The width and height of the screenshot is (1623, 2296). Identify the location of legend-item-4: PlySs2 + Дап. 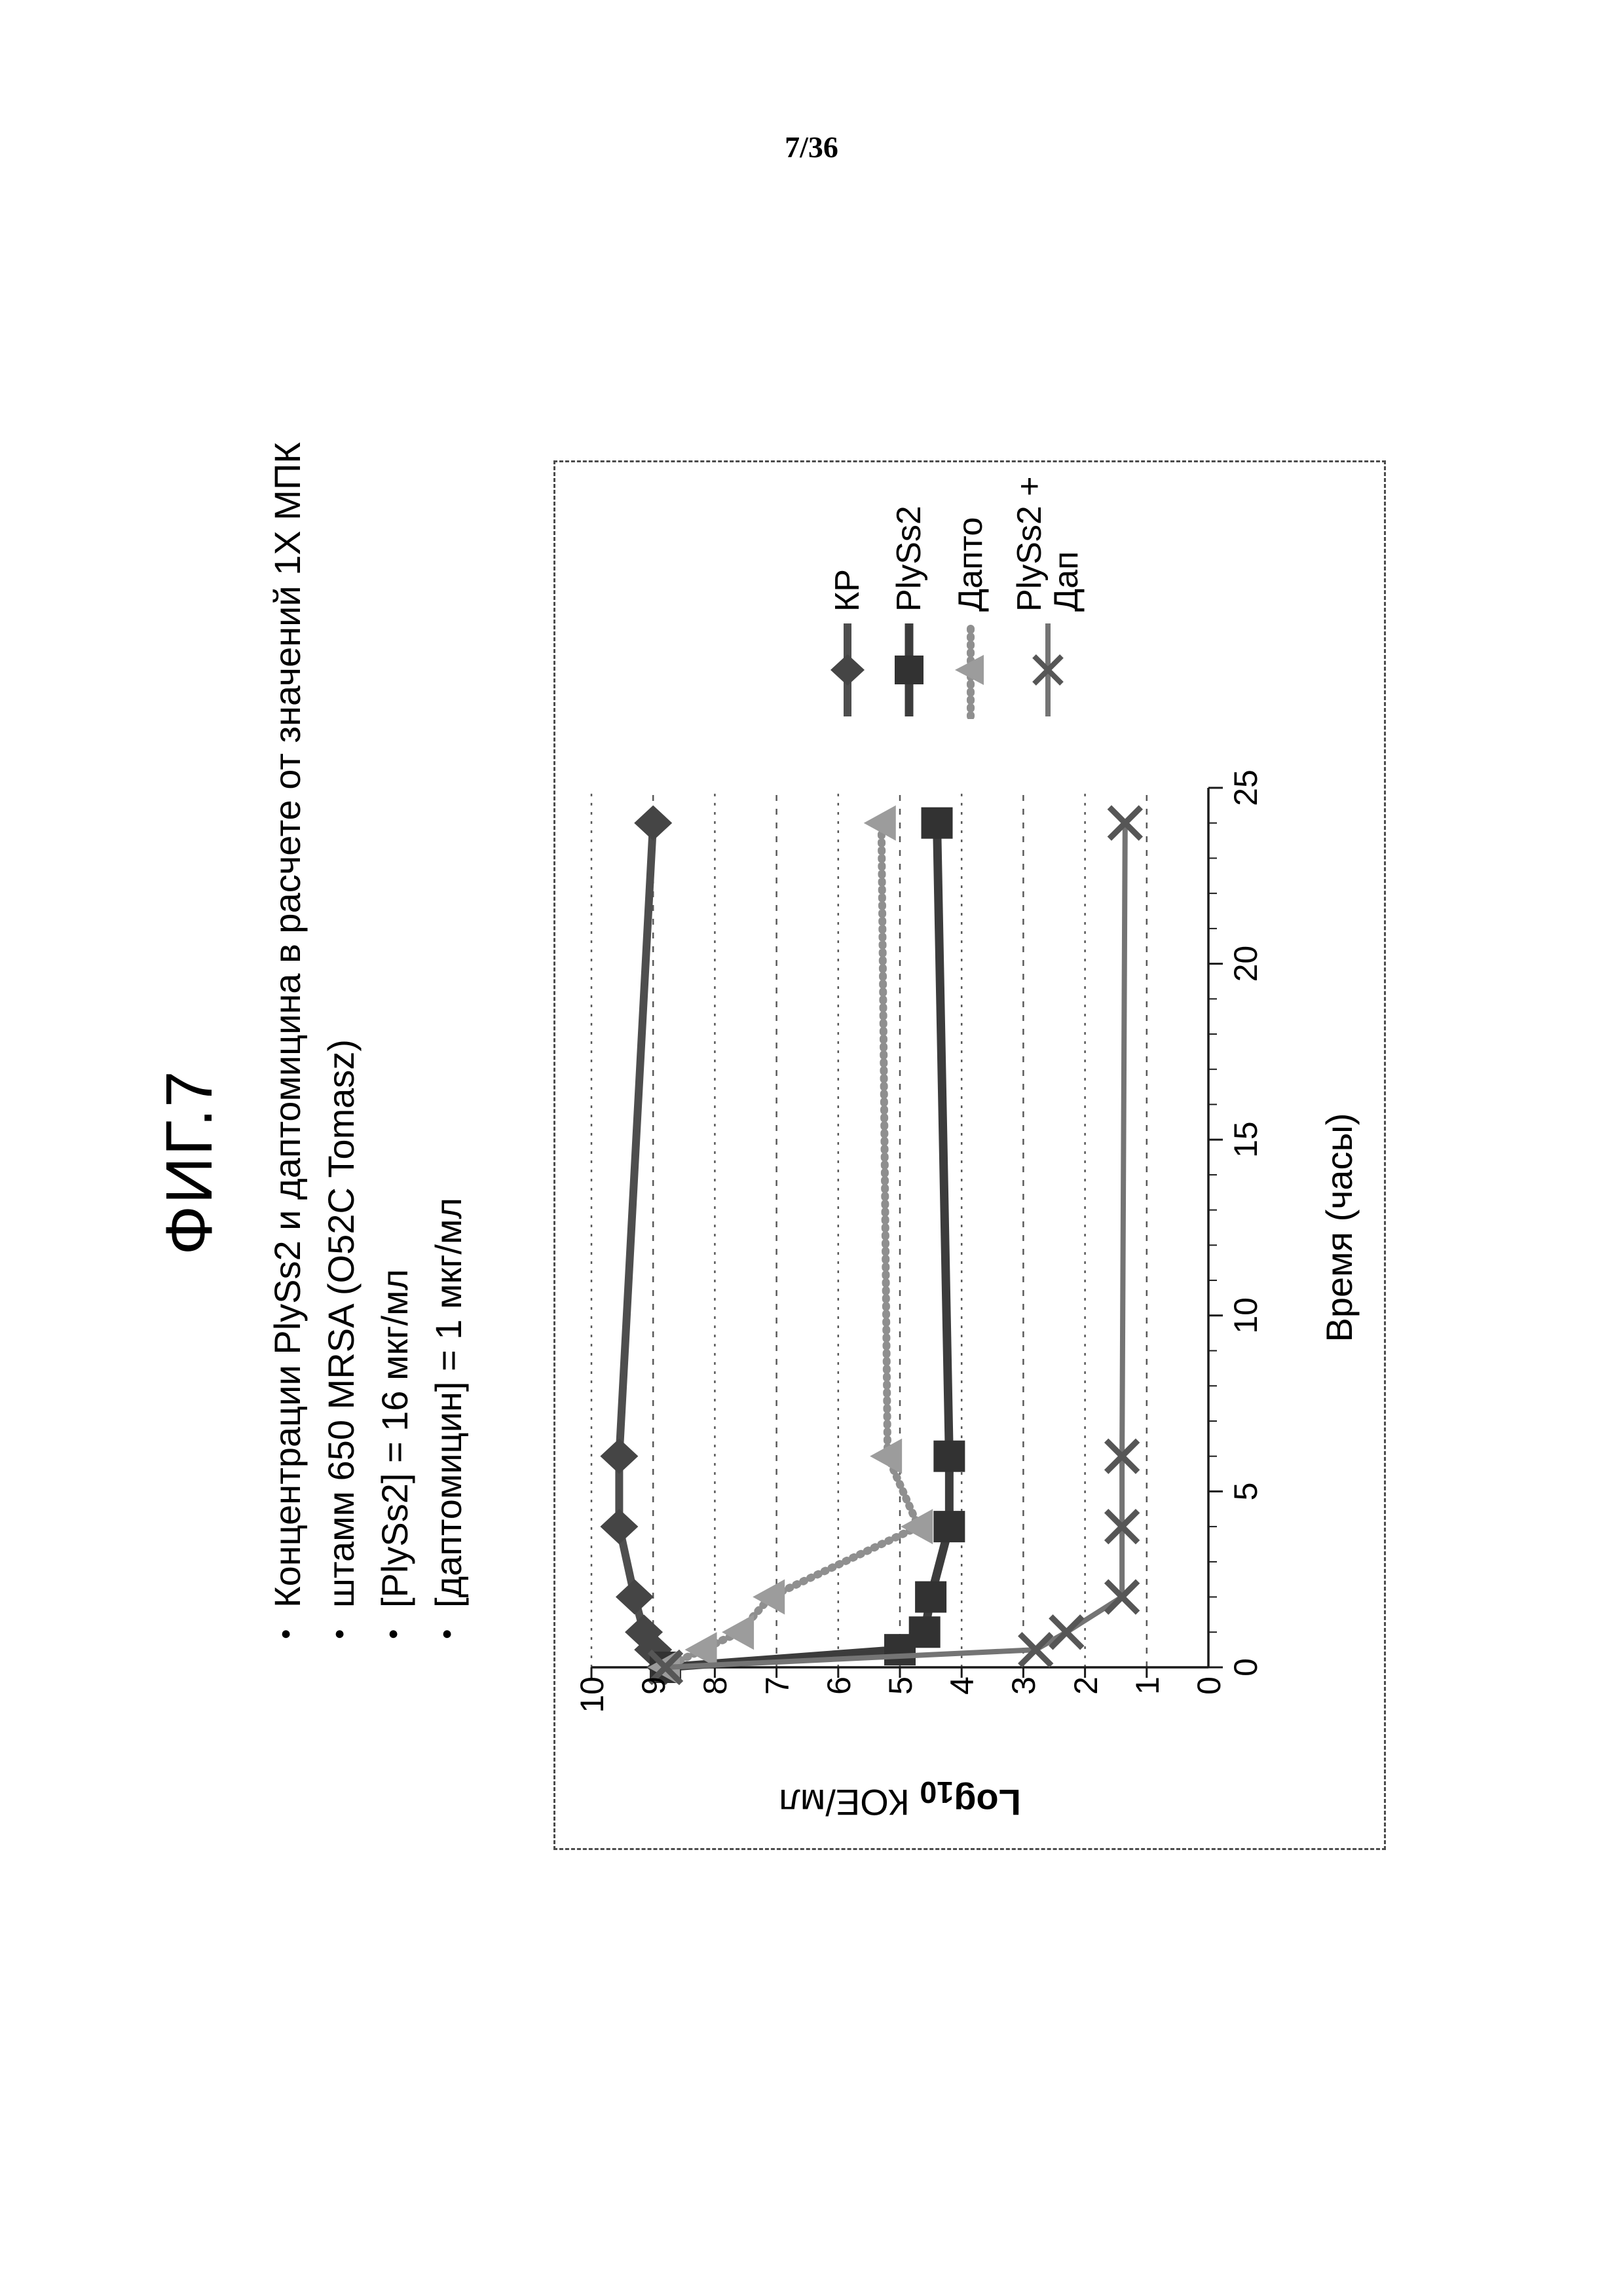
(1048, 583).